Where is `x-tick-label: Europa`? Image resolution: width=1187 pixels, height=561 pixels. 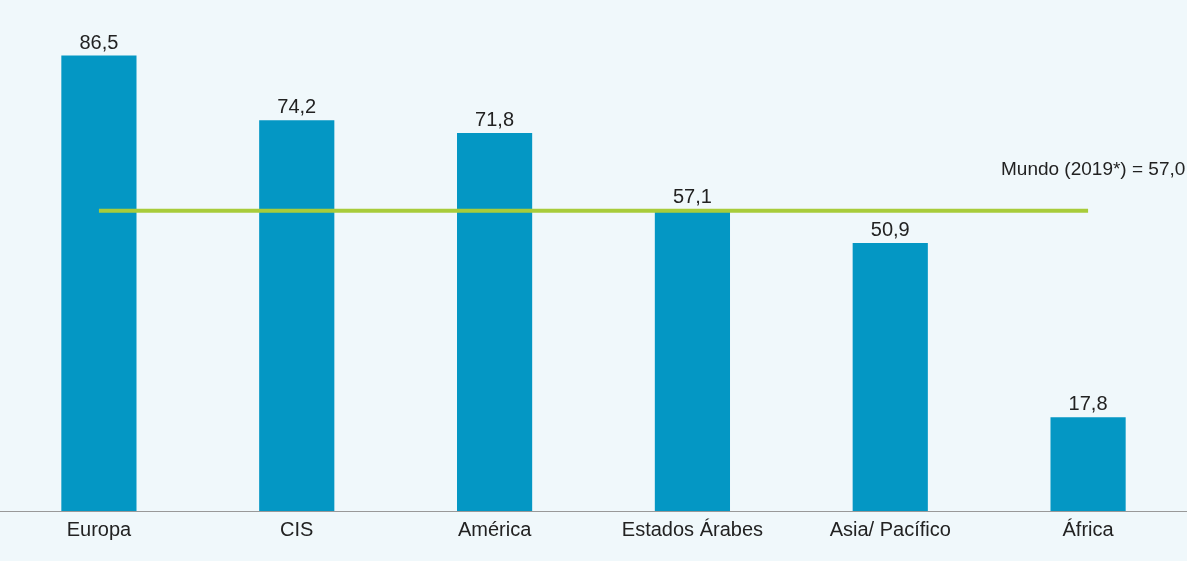
x-tick-label: Europa is located at coordinates (99, 529).